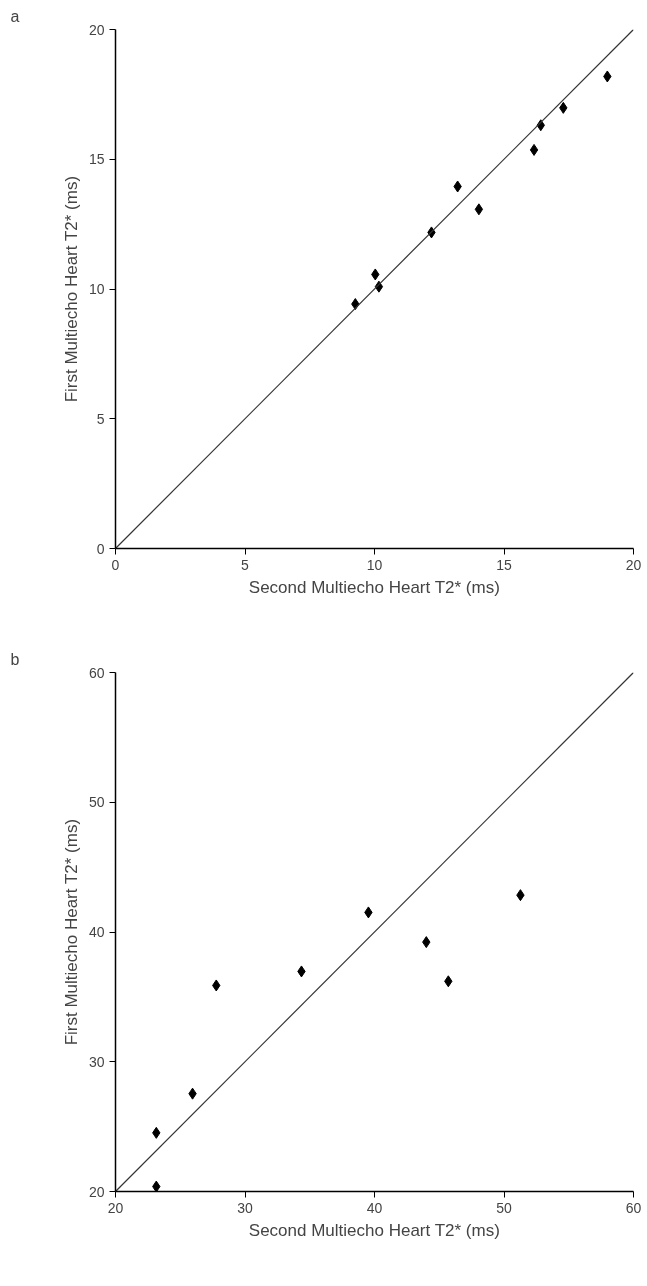 Image resolution: width=647 pixels, height=1286 pixels. Describe the element at coordinates (96, 159) in the screenshot. I see `y-tick-label: 15` at that location.